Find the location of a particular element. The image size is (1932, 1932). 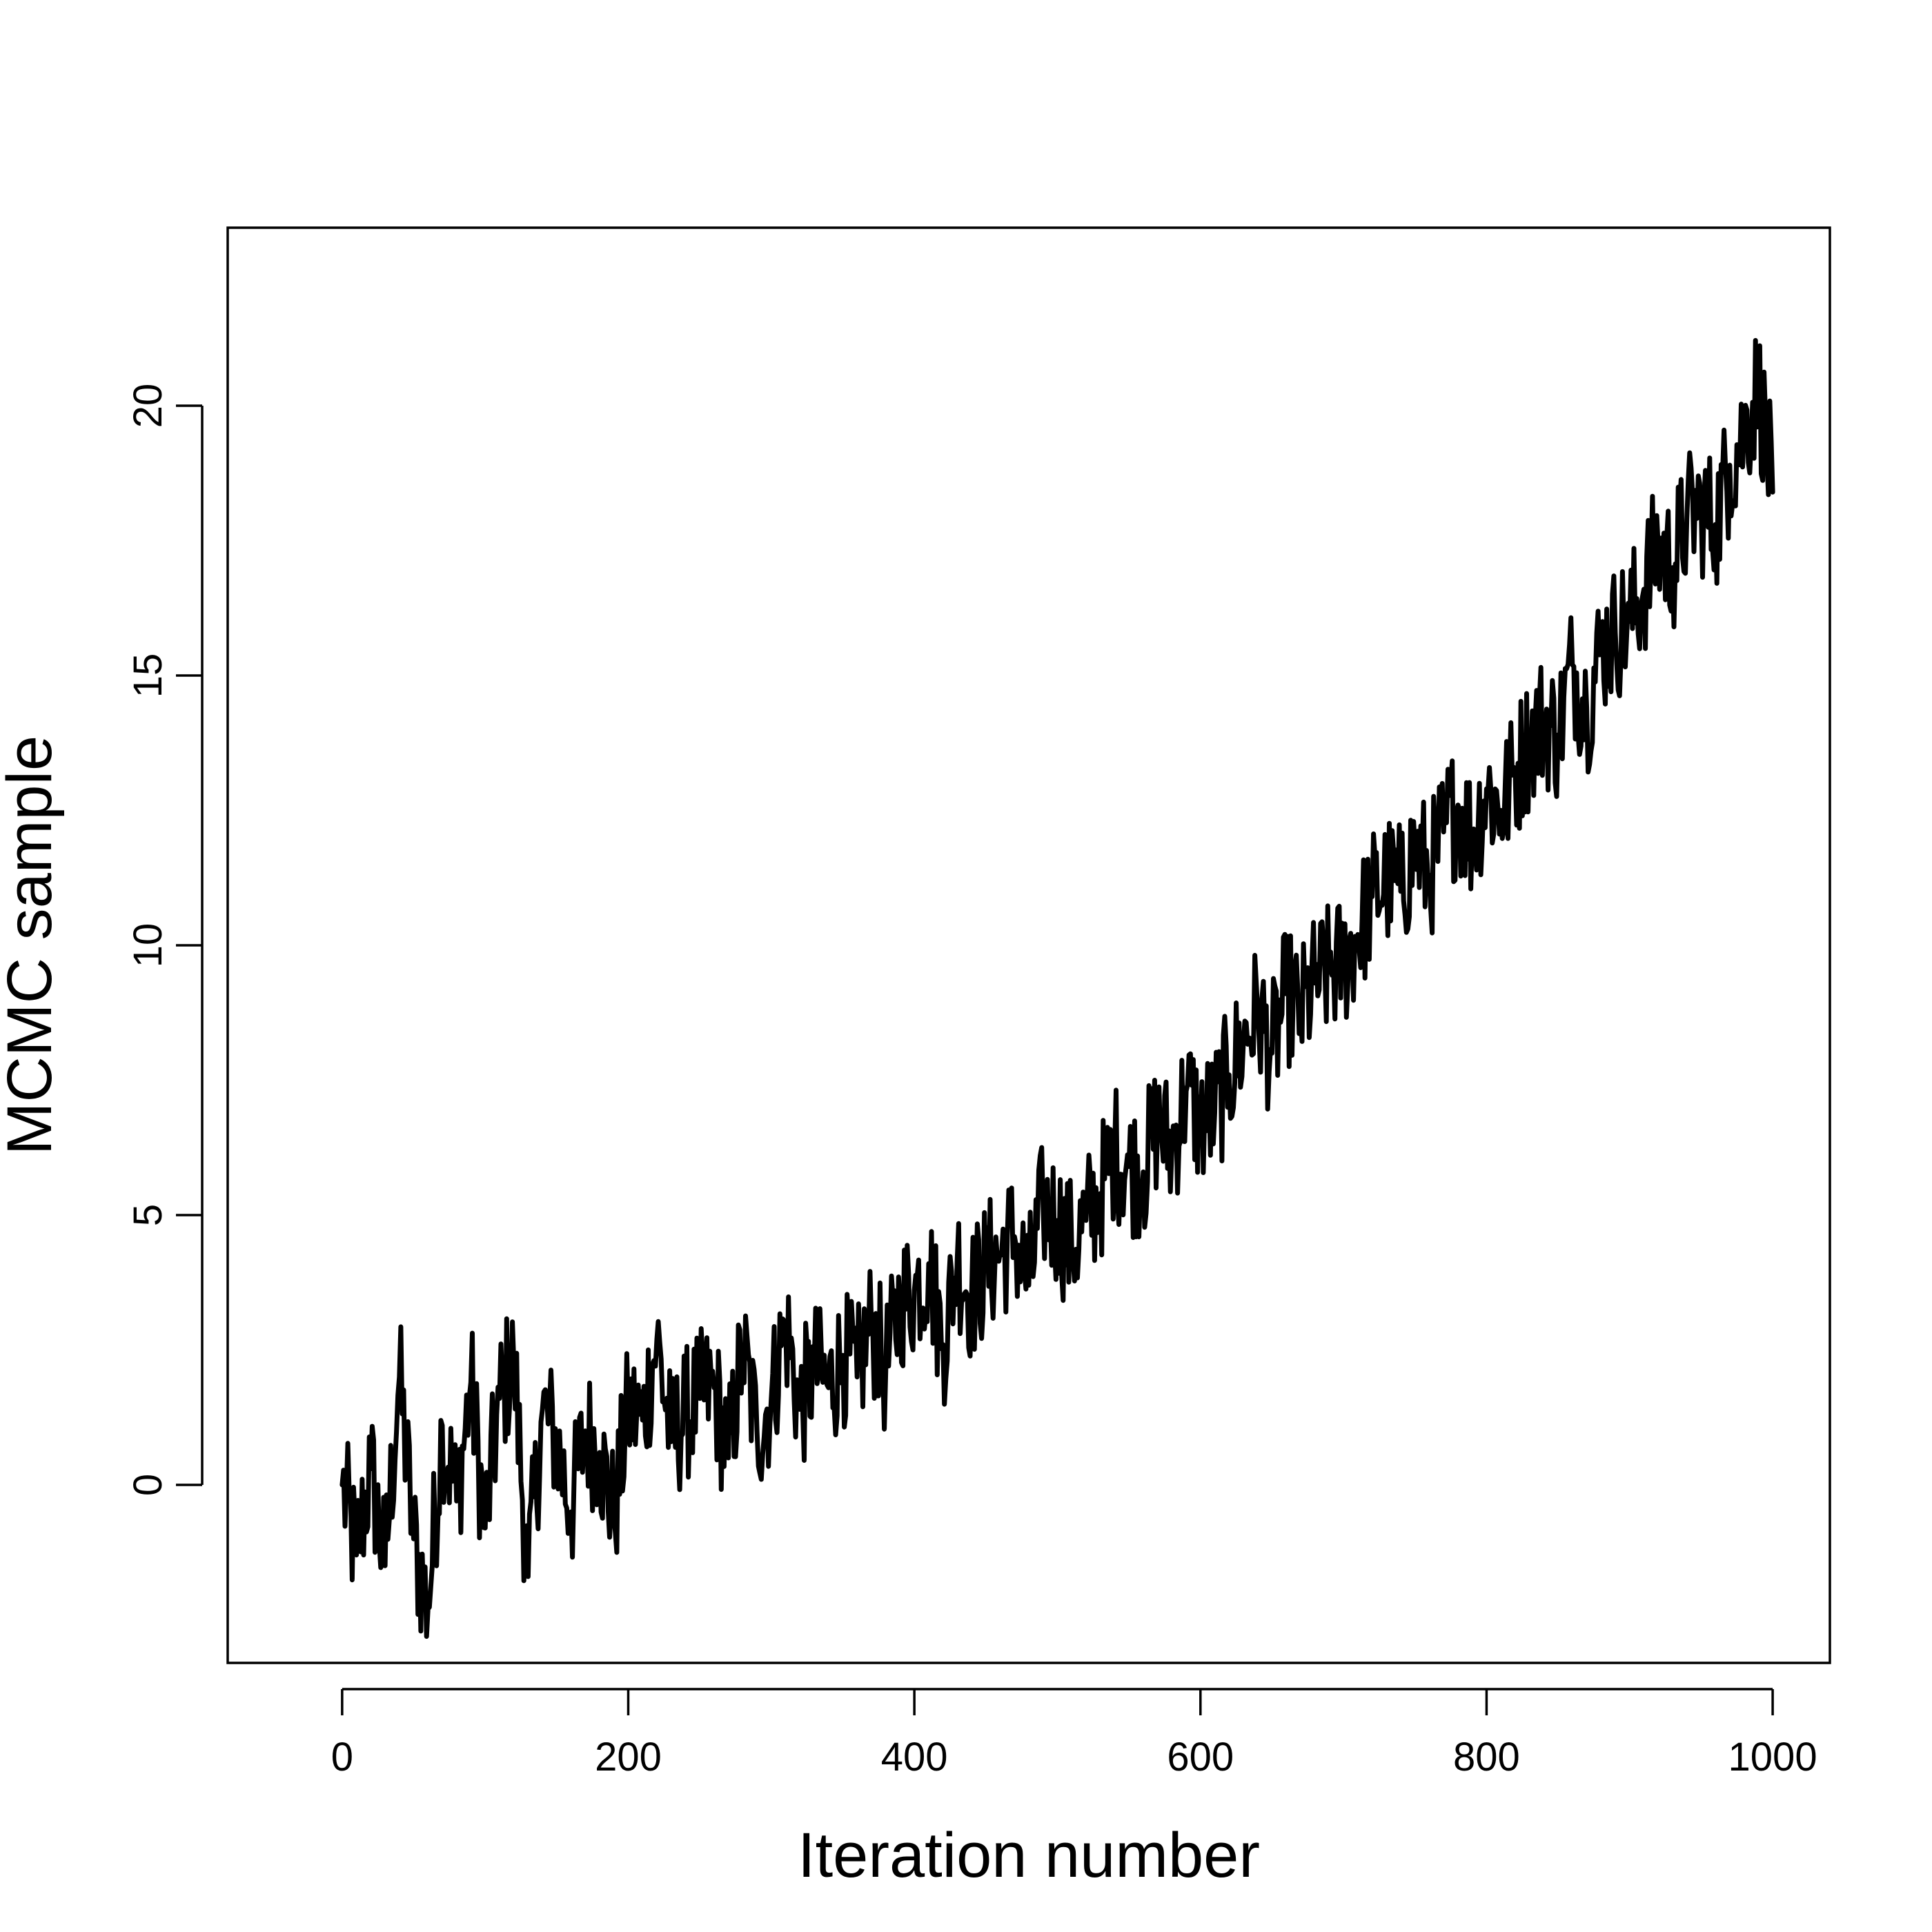

x-tick-label: 600 is located at coordinates (1200, 1757).